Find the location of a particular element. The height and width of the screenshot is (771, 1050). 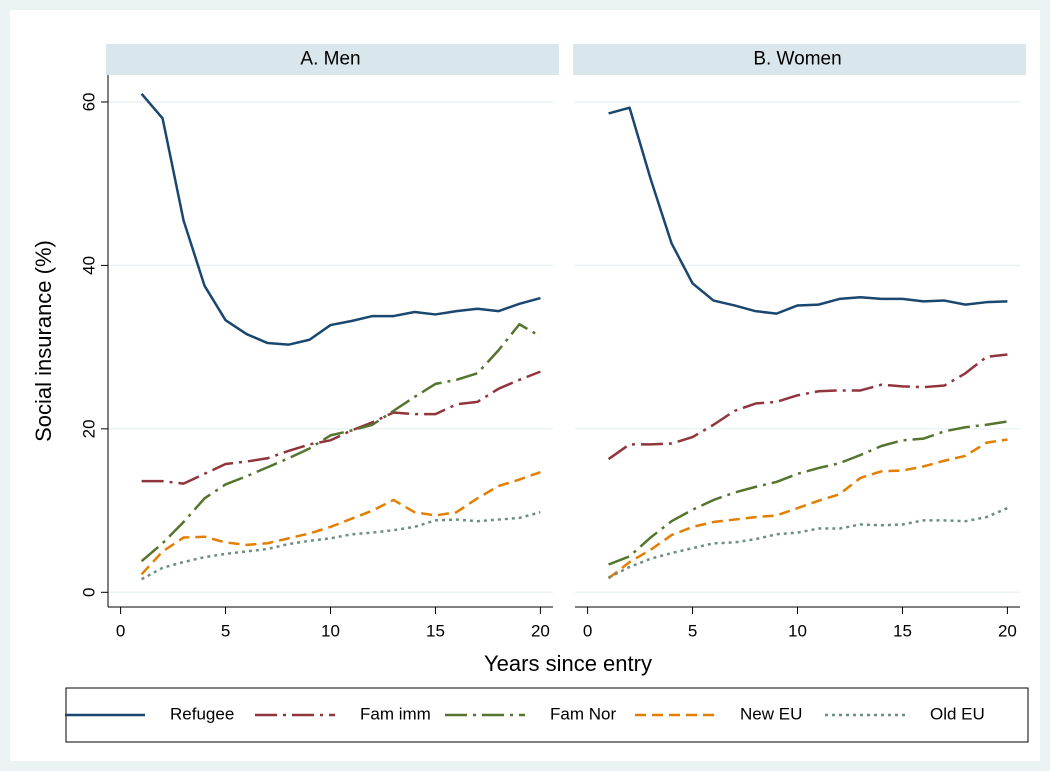

panel-title: B. Women is located at coordinates (797, 59).